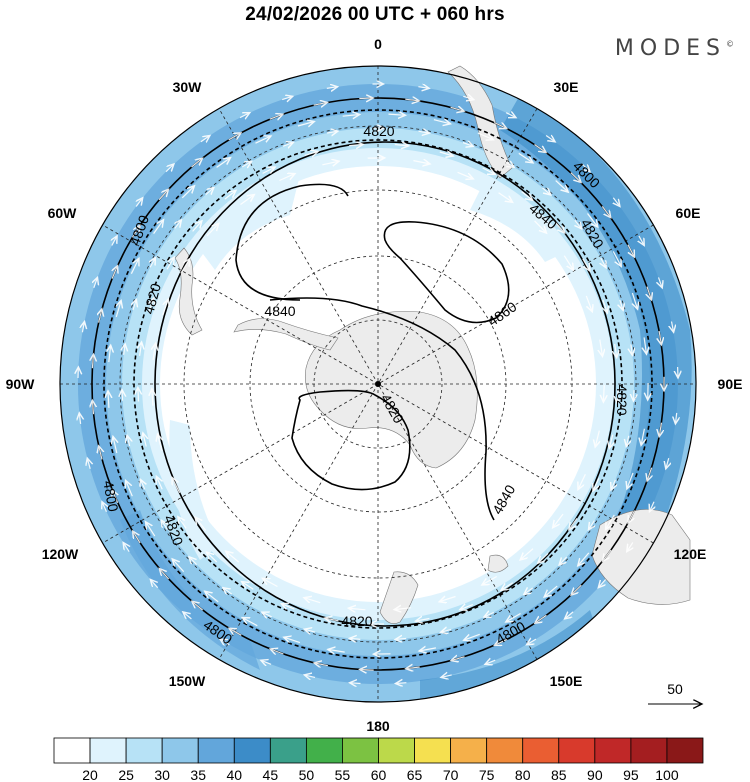 This screenshot has height=782, width=750. Describe the element at coordinates (378, 131) in the screenshot. I see `contour-label: 4820` at that location.